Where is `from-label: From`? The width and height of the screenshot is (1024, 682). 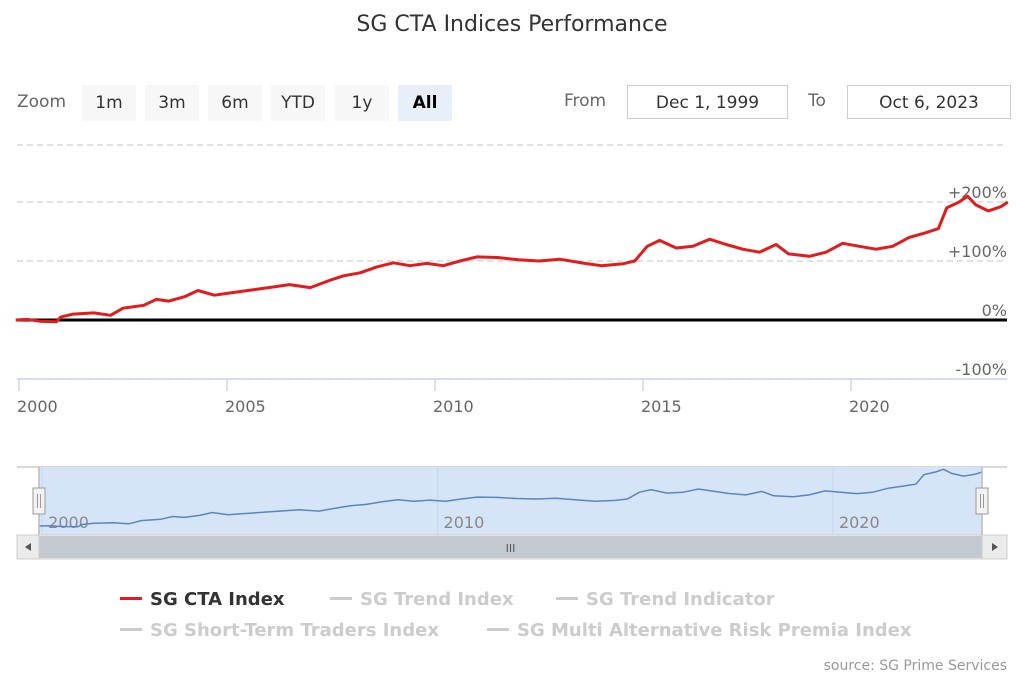
from-label: From is located at coordinates (585, 101).